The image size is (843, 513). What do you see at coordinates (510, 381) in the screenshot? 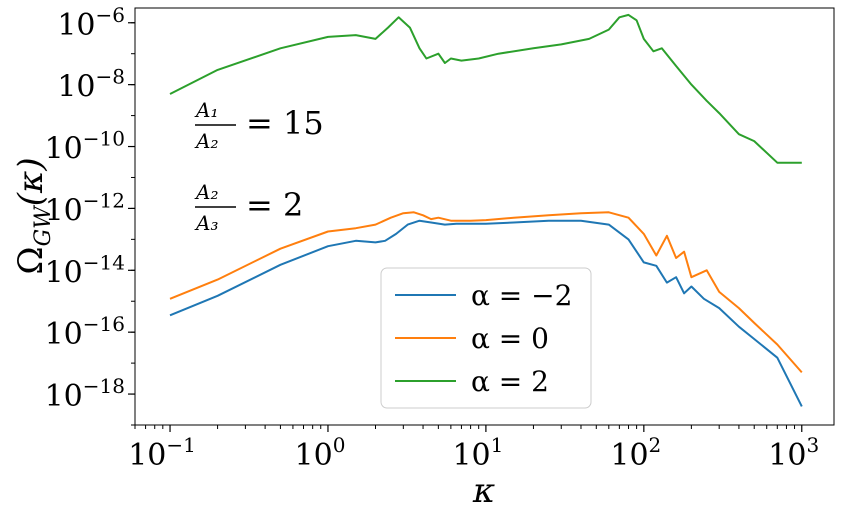
I see `legend-label-alpha-2: α = 2` at bounding box center [510, 381].